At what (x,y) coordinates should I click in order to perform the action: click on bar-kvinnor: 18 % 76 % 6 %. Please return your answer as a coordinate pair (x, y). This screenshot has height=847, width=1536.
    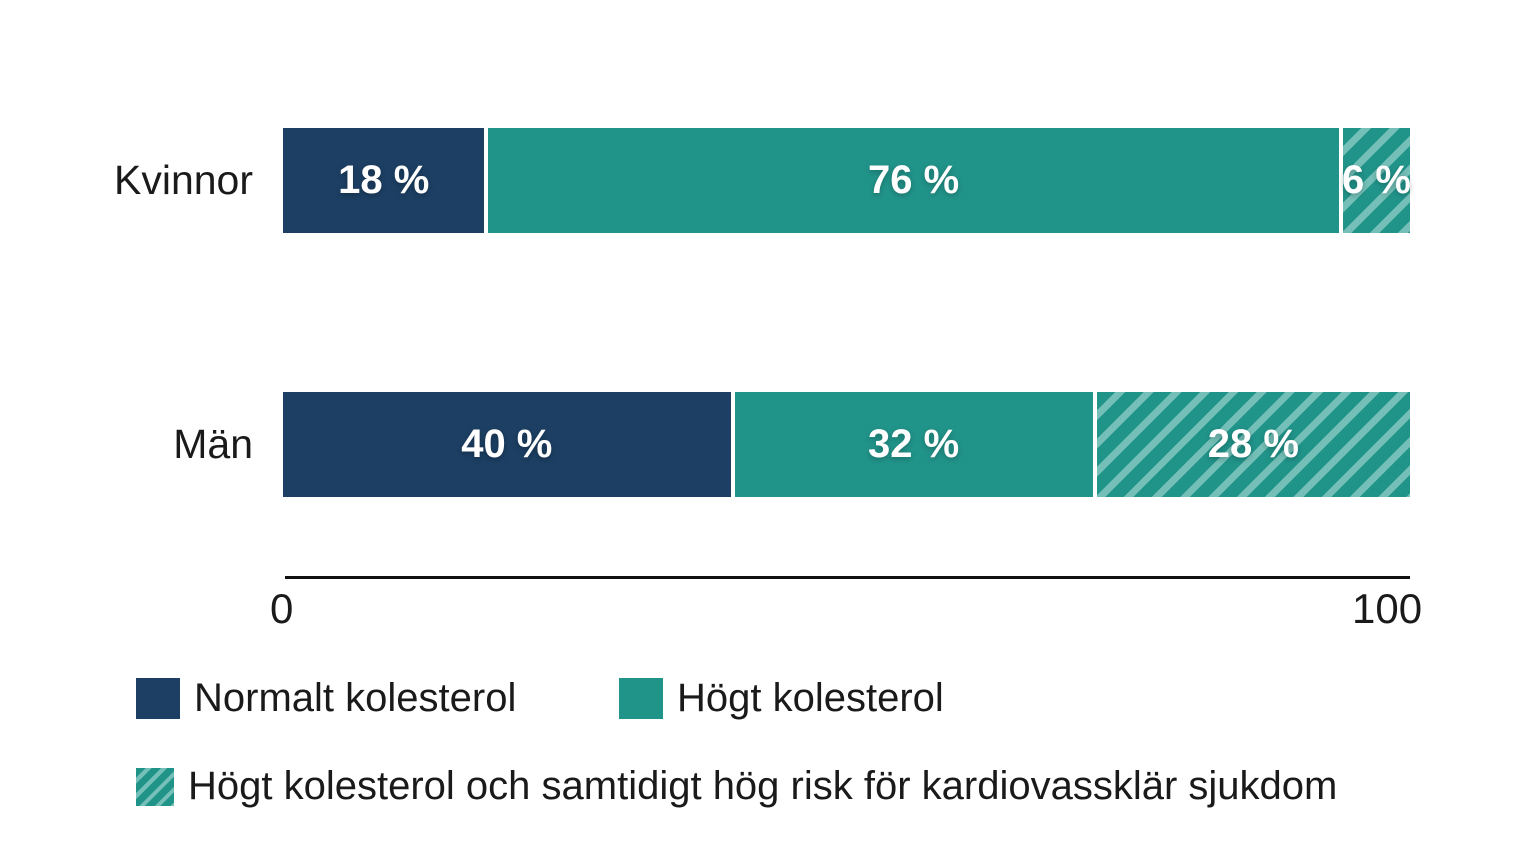
    Looking at the image, I should click on (847, 180).